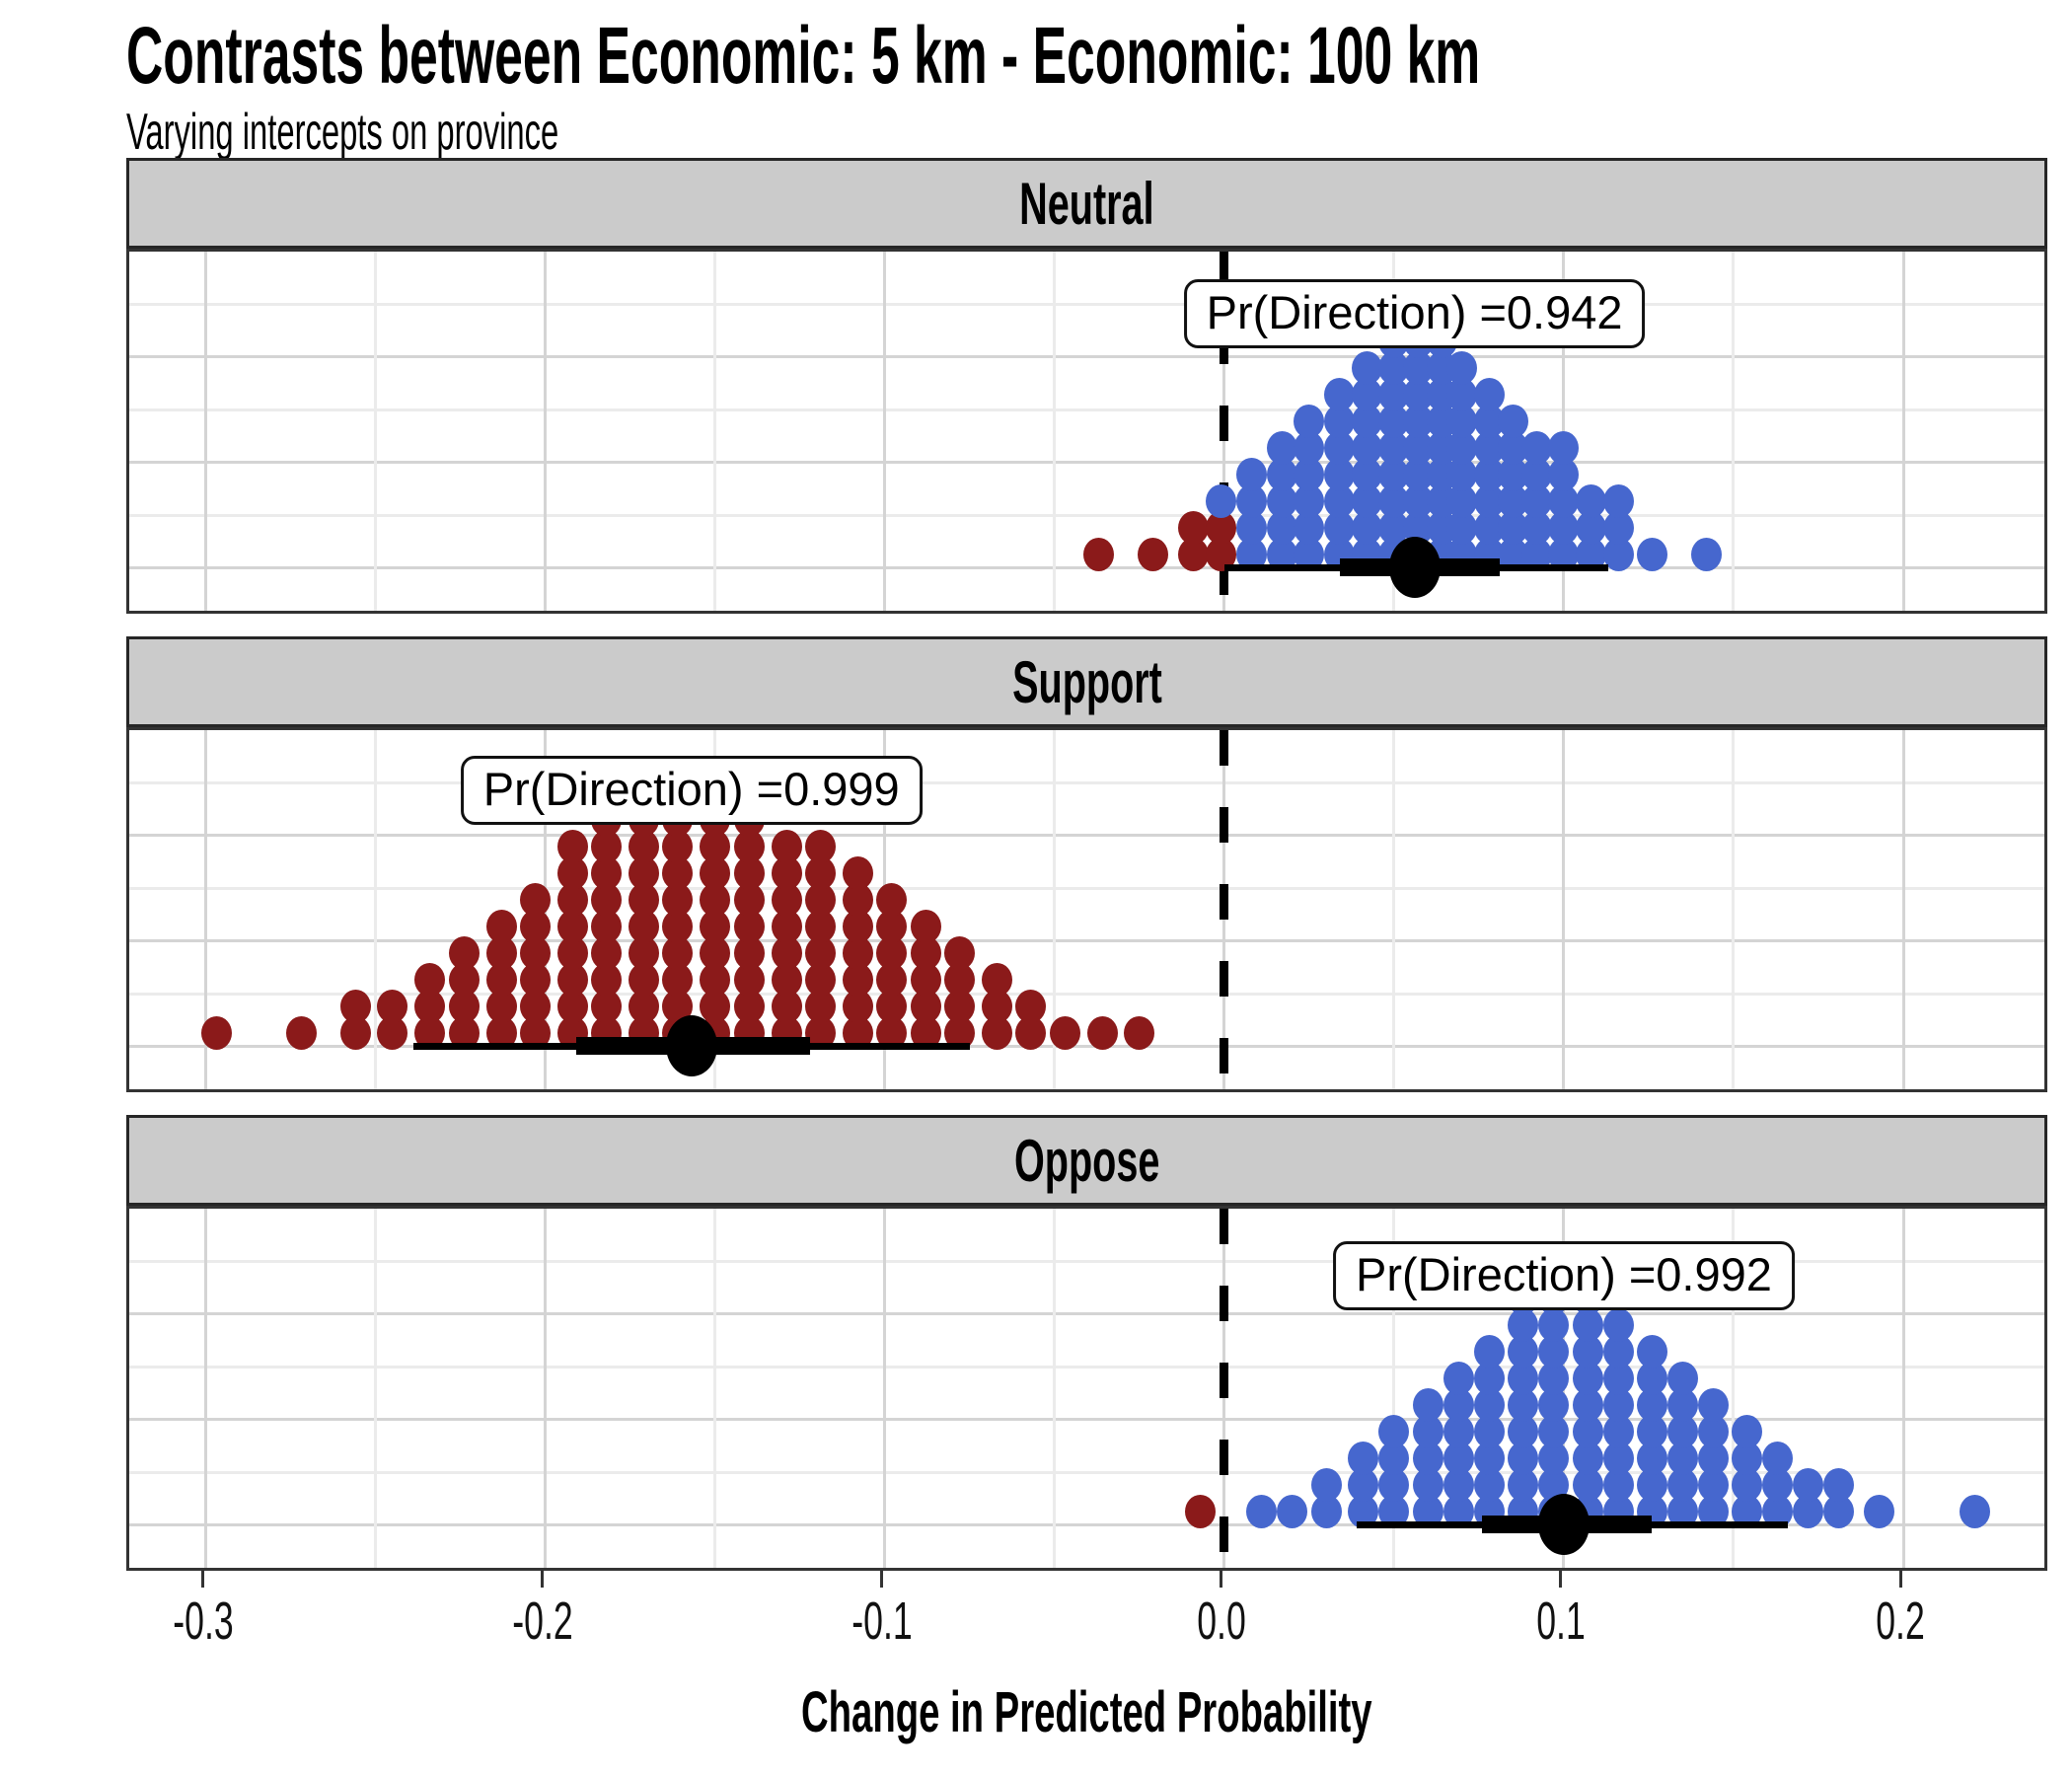 The height and width of the screenshot is (1776, 2072). I want to click on x-tick-label-text: 0.2, so click(1901, 1621).